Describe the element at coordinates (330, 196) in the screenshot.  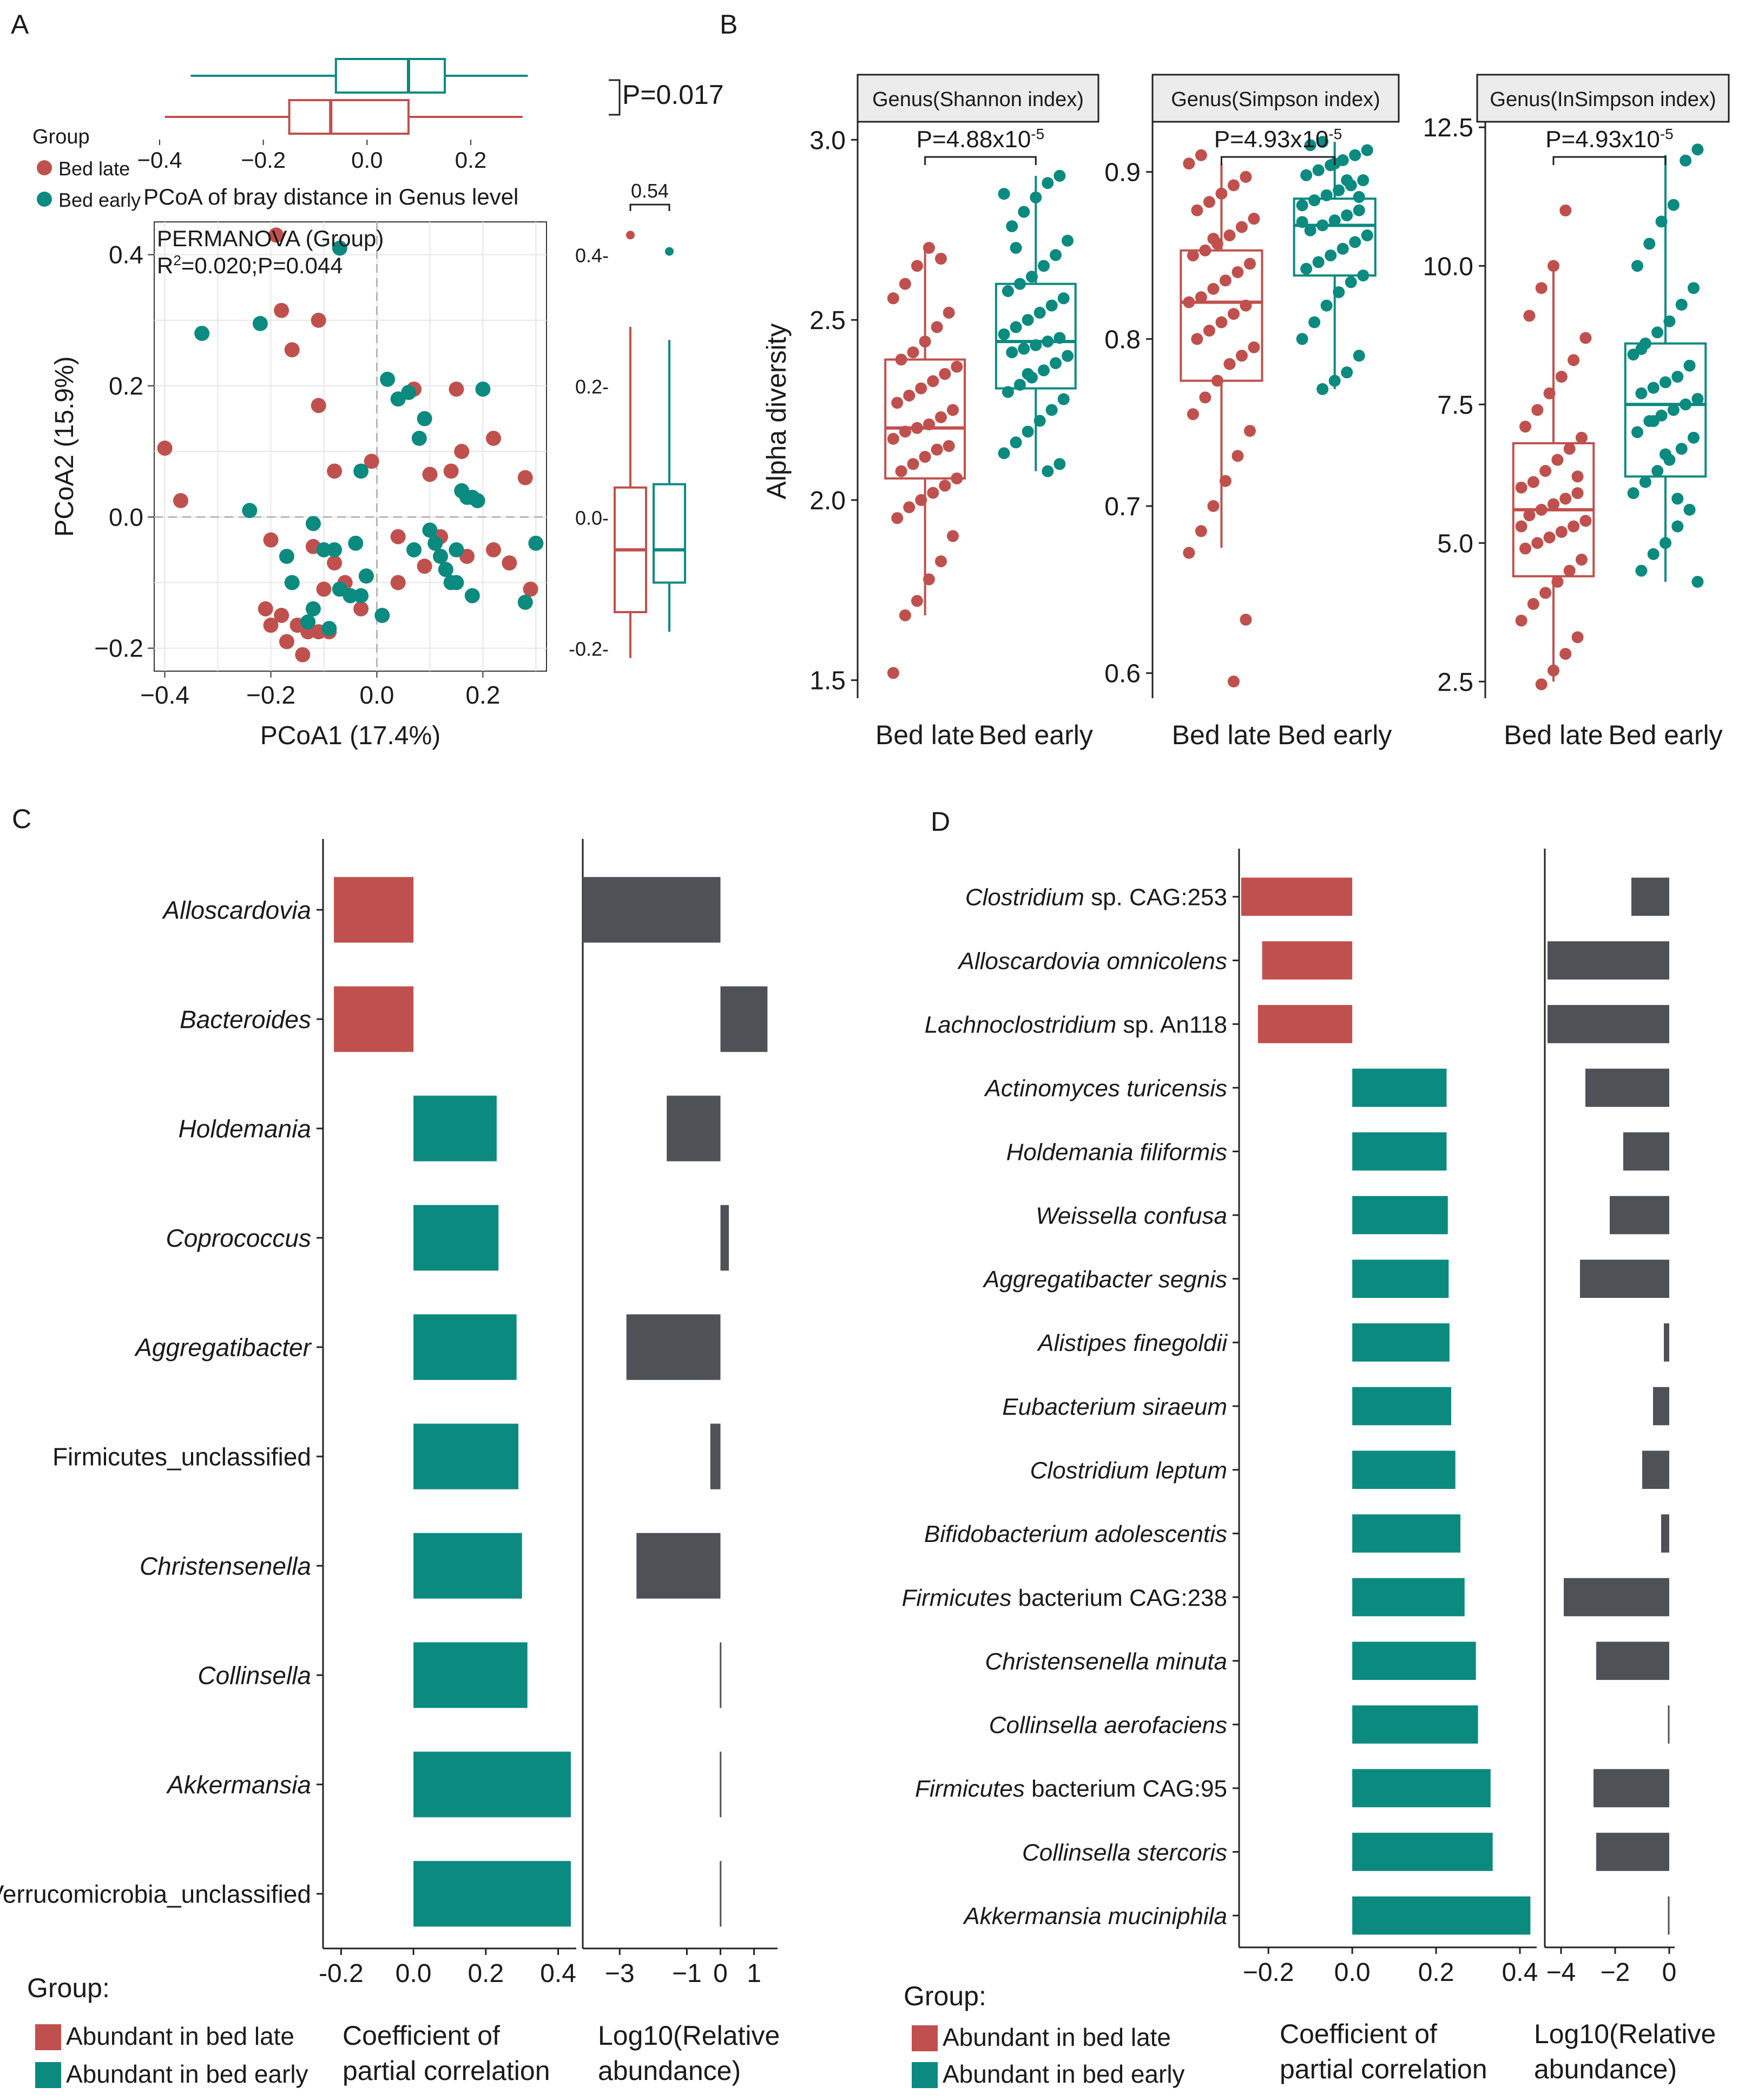
I see `pcoa-title: PCoA of bray distance in Genus level` at that location.